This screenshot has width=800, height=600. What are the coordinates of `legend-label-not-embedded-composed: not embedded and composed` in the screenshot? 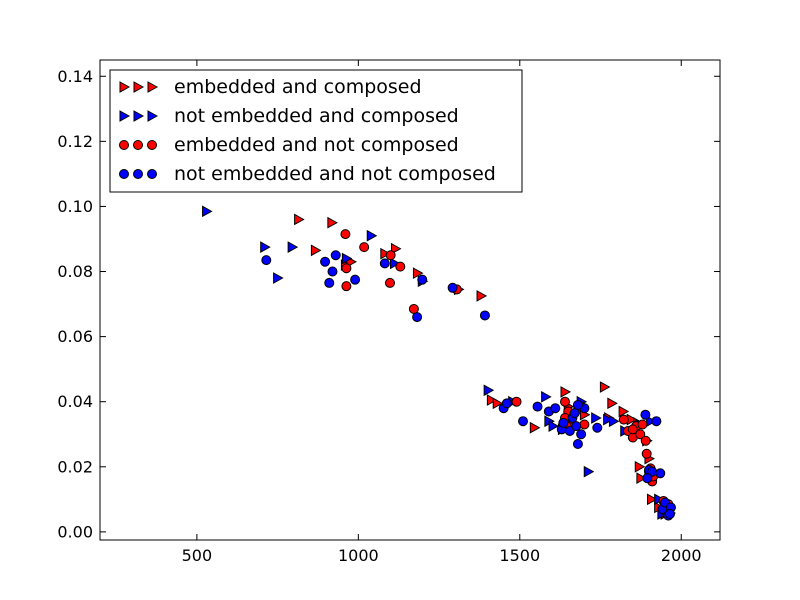 It's located at (316, 116).